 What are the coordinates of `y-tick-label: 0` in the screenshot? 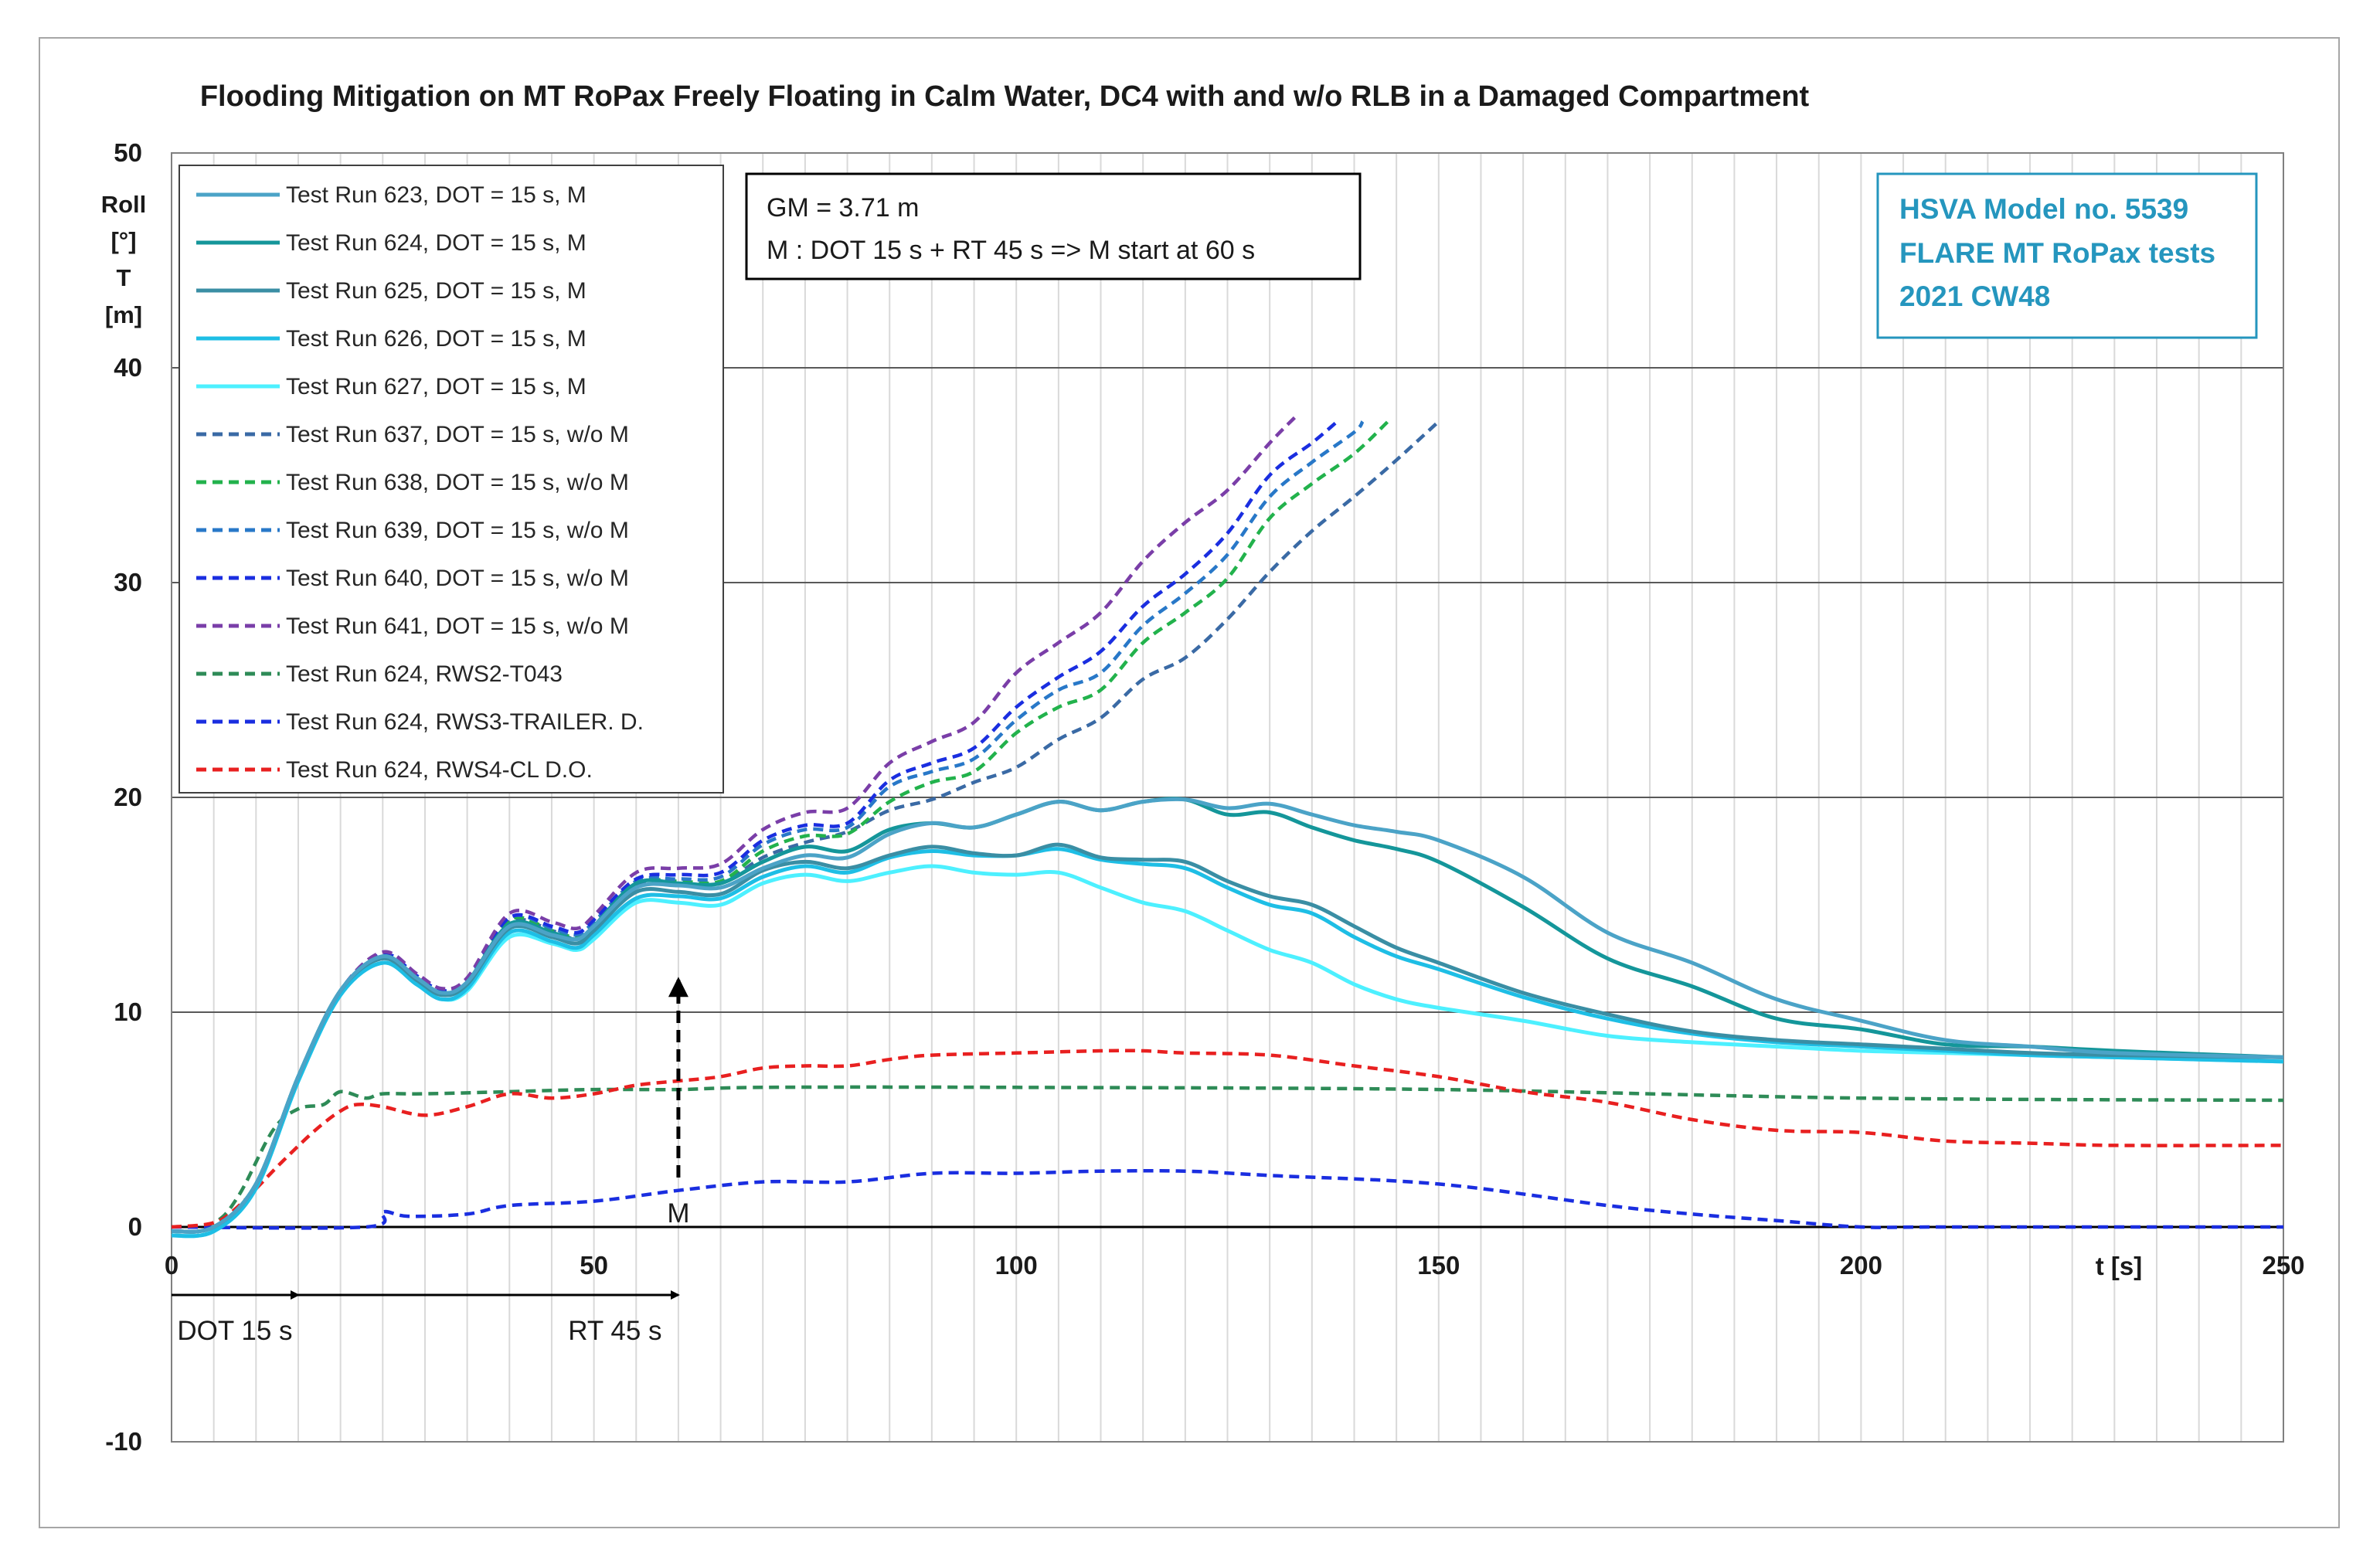 It's located at (135, 1226).